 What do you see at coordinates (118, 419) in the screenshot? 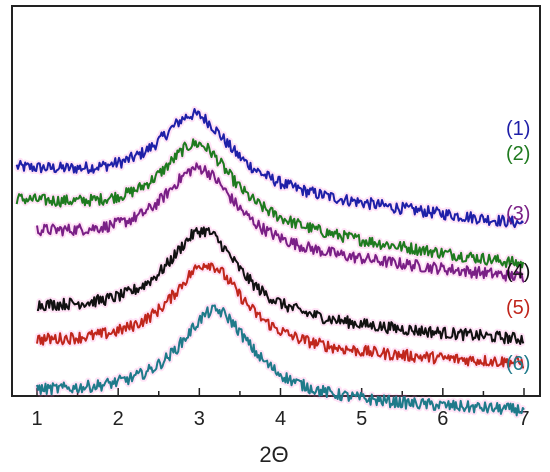
I see `x-tick-label: 2` at bounding box center [118, 419].